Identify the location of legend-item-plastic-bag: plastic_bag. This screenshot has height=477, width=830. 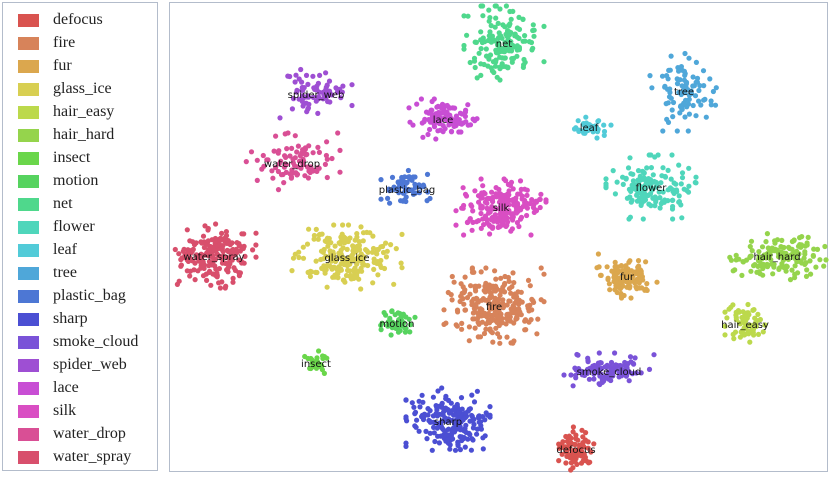
(72, 296).